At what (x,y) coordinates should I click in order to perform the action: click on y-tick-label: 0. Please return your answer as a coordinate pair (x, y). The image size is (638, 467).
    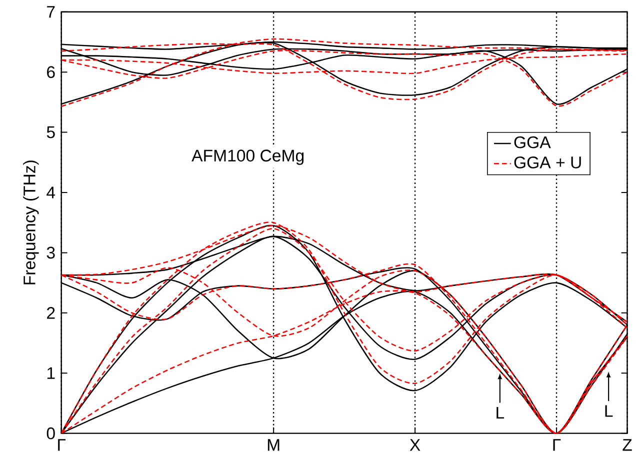
    Looking at the image, I should click on (50, 433).